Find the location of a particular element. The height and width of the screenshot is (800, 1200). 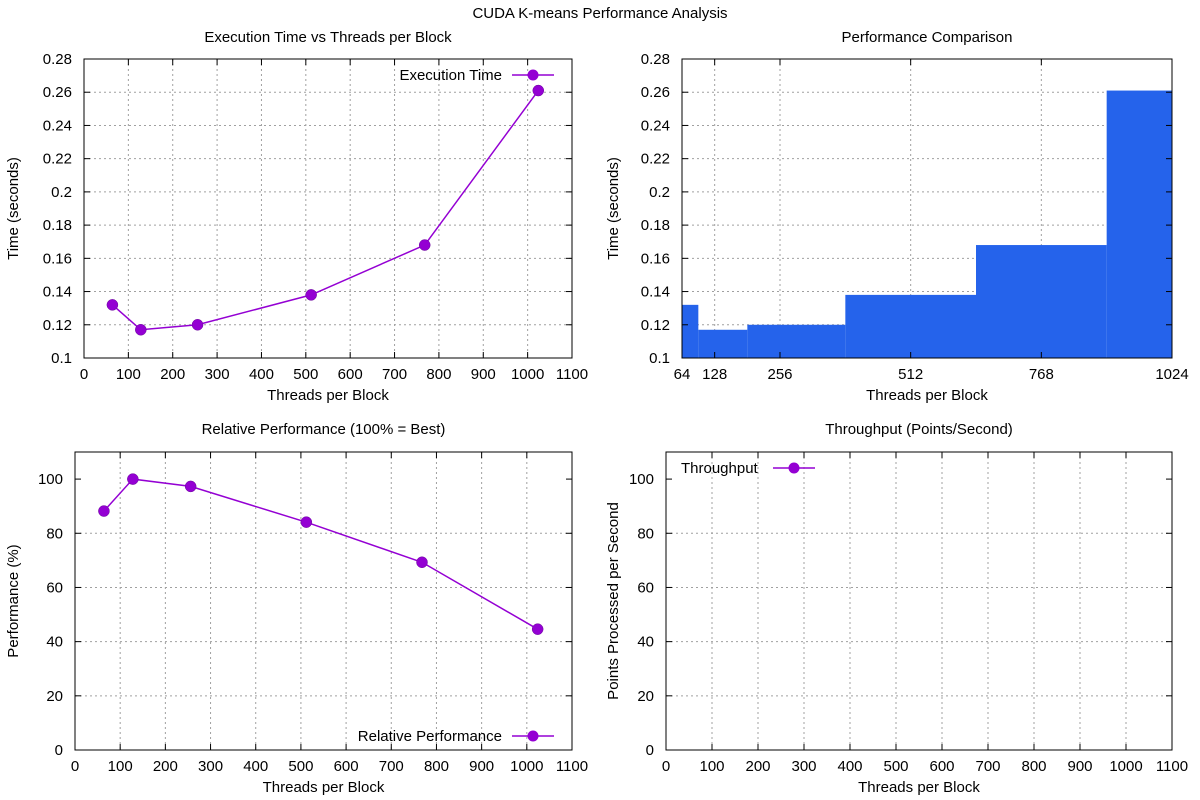

x-tick-label: 768 is located at coordinates (1041, 374).